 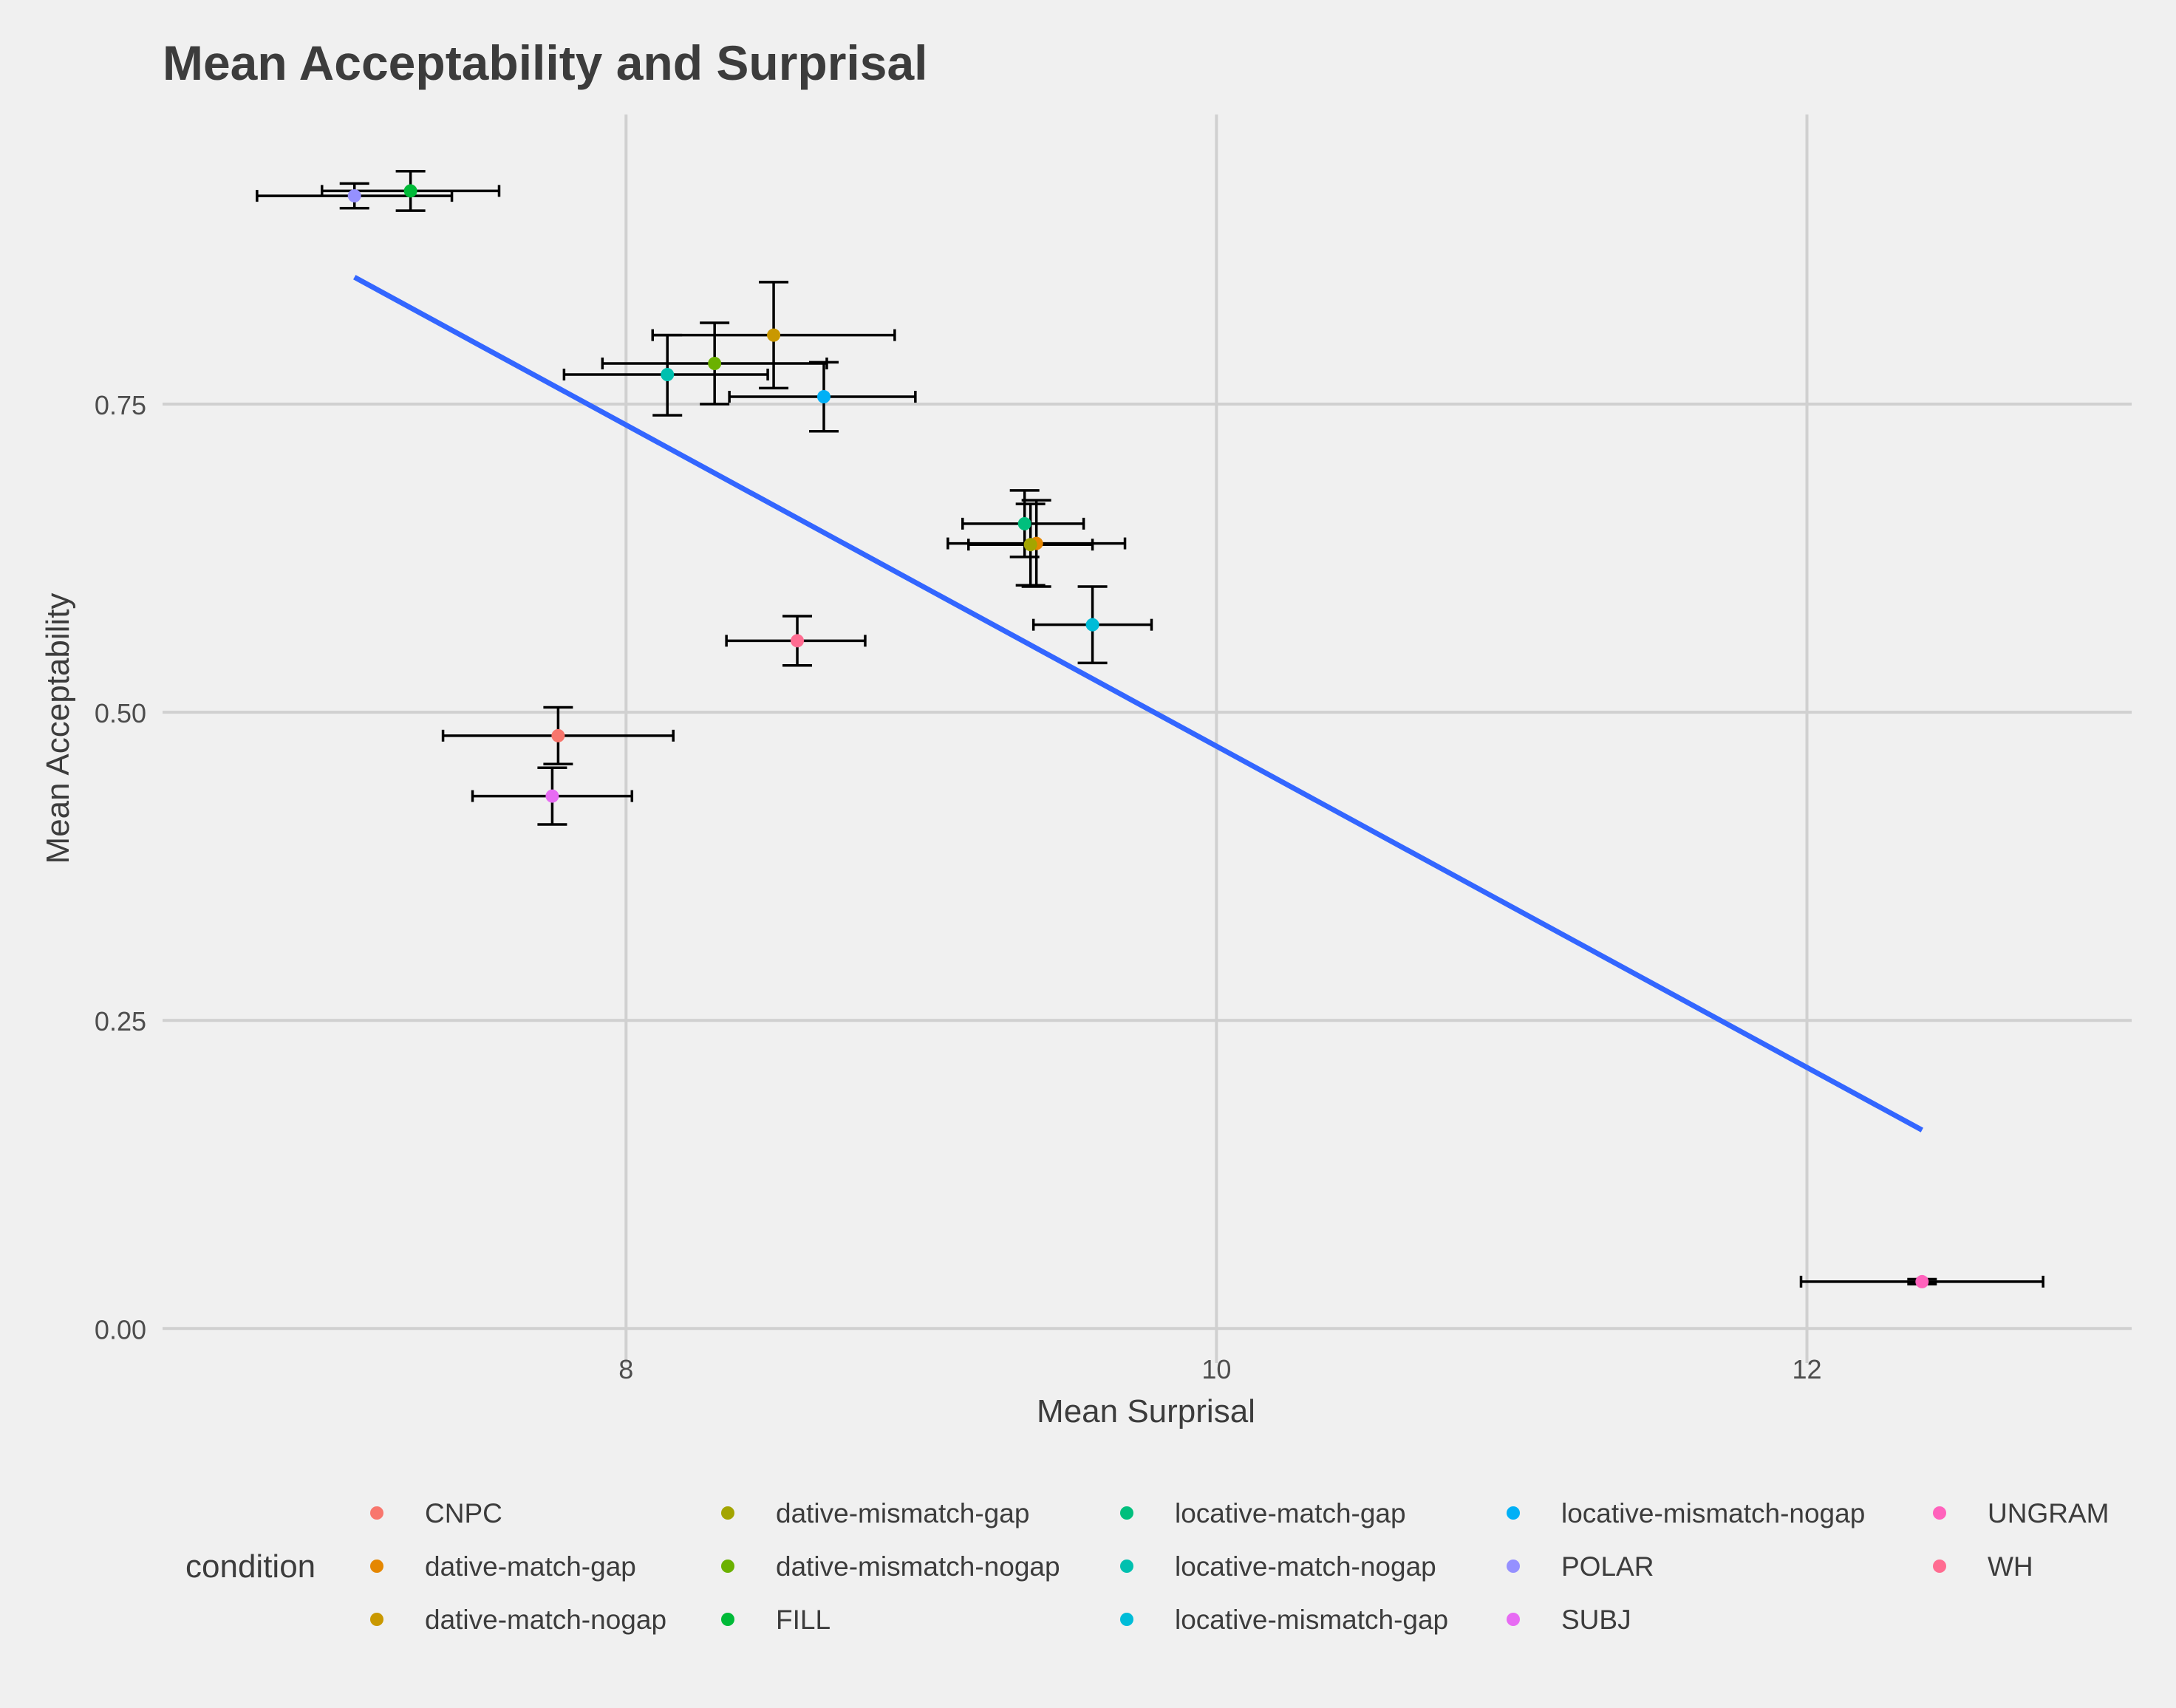 I want to click on legend-item: FILL, so click(x=776, y=1620).